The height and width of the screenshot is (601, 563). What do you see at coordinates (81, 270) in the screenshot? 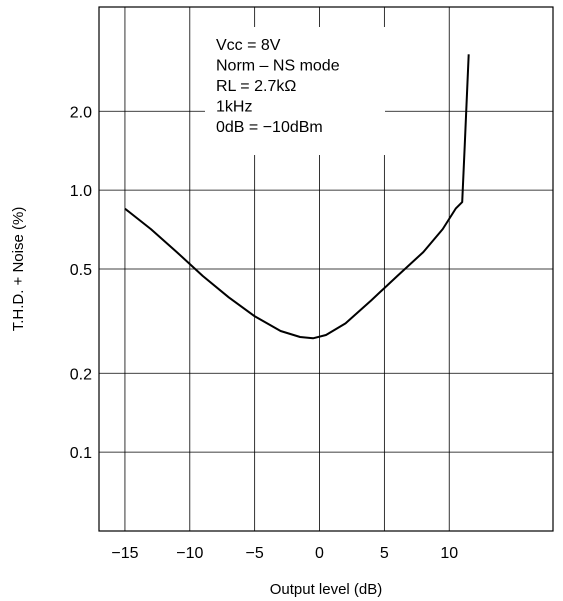
I see `y-tick-label: 0.5` at bounding box center [81, 270].